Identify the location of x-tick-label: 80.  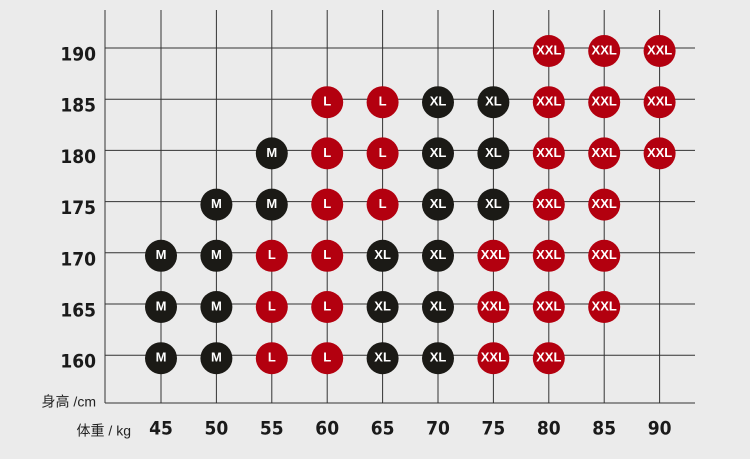
(549, 429).